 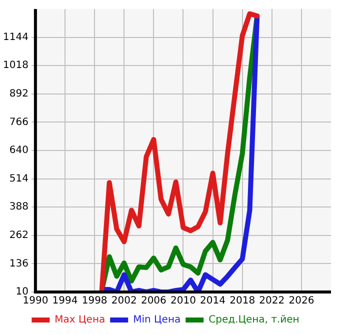 I want to click on x-tick-label: 1994, so click(x=65, y=301).